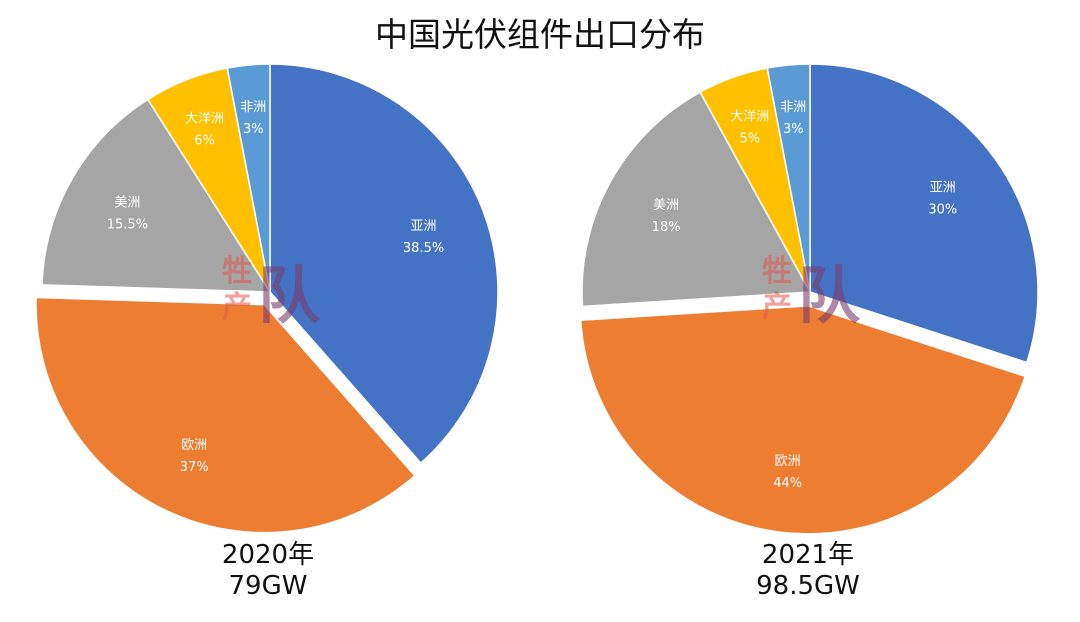 The width and height of the screenshot is (1080, 622). Describe the element at coordinates (808, 586) in the screenshot. I see `caption-total: 98.5GW` at that location.